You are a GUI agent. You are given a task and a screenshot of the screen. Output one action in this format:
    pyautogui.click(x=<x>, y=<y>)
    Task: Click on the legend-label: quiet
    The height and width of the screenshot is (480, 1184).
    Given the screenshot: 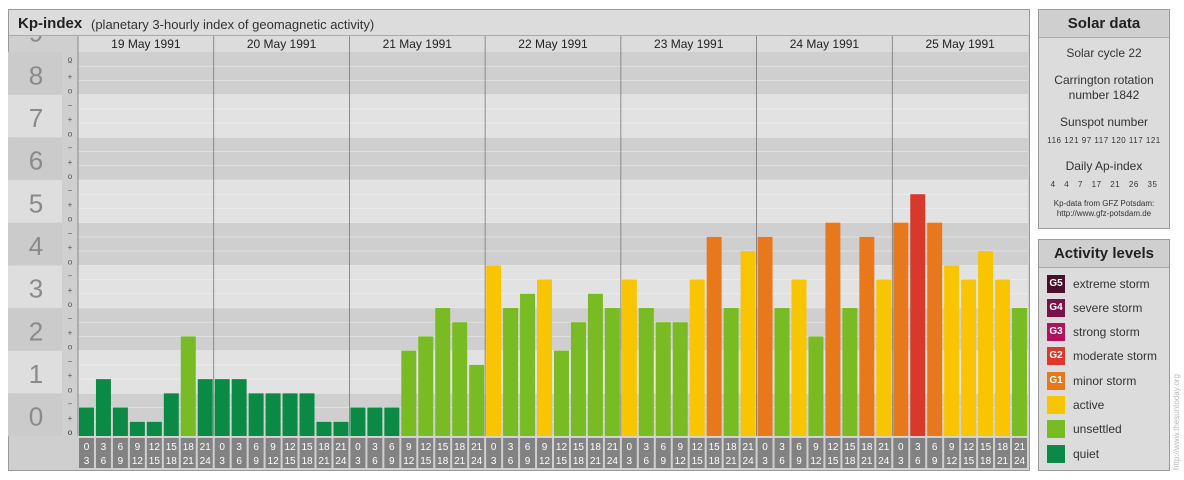 What is the action you would take?
    pyautogui.click(x=1086, y=454)
    